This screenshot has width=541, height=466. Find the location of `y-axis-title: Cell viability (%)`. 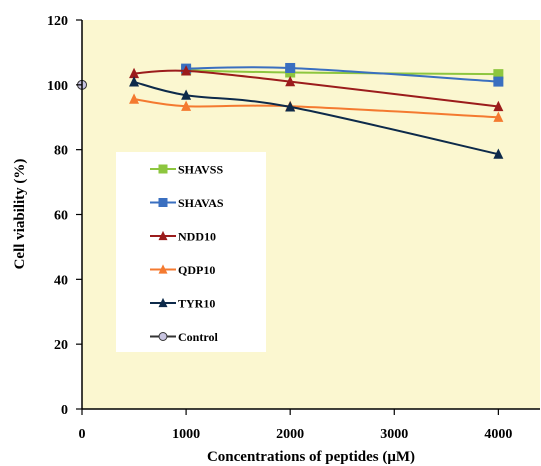

y-axis-title: Cell viability (%) is located at coordinates (20, 214).